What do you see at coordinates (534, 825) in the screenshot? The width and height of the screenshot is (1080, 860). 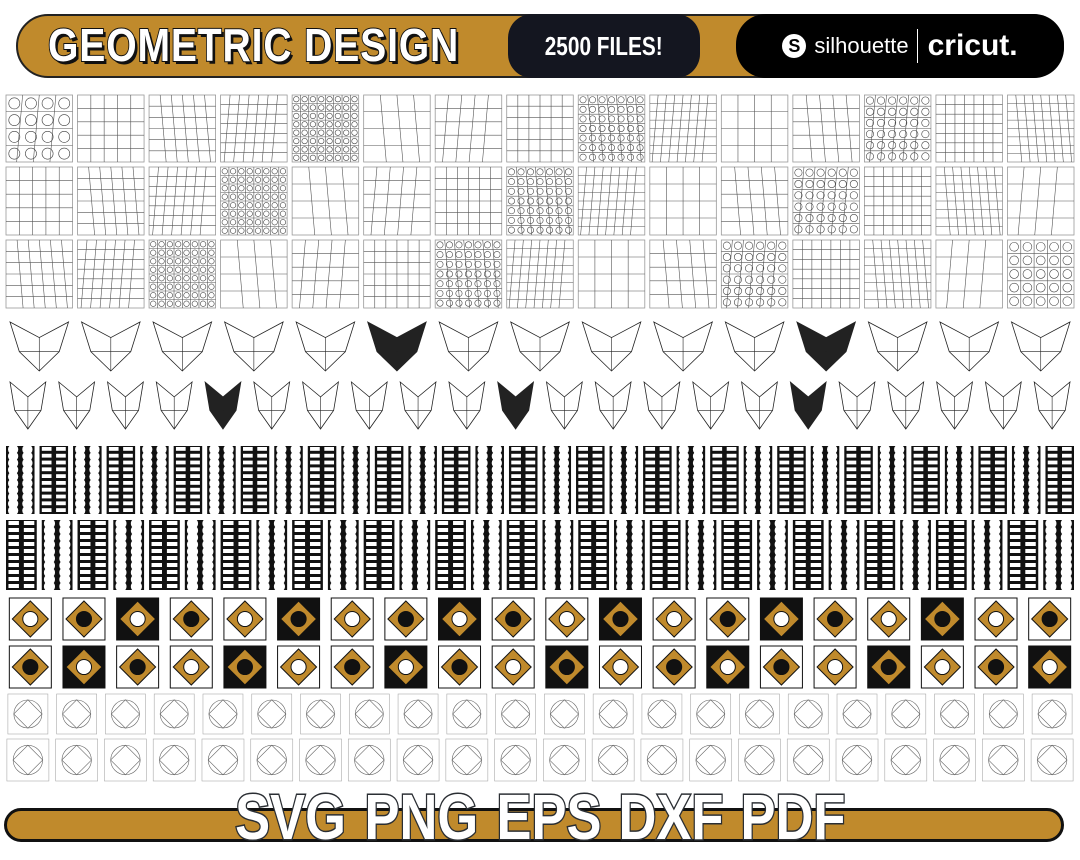 I see `footer-banner` at bounding box center [534, 825].